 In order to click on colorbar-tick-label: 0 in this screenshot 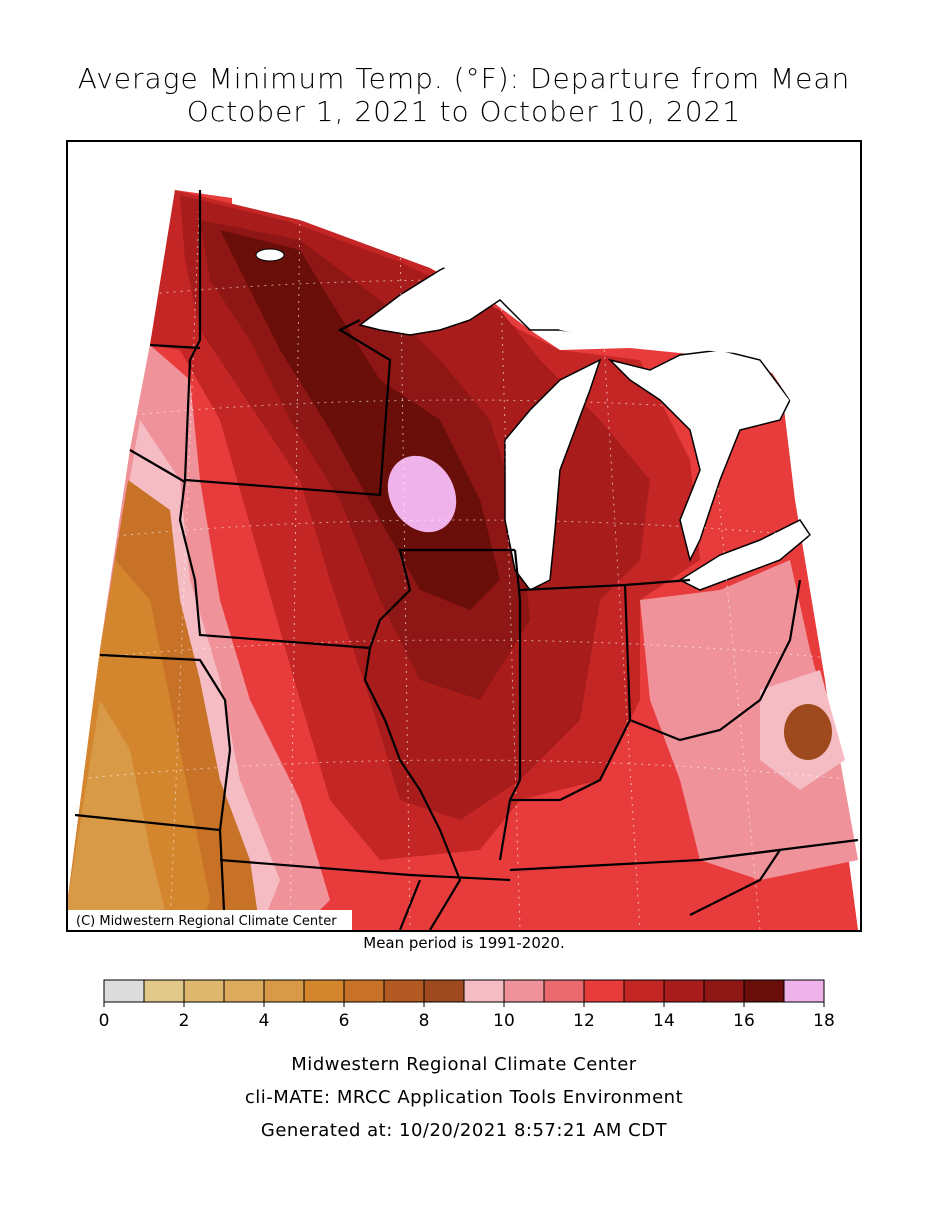, I will do `click(104, 1021)`.